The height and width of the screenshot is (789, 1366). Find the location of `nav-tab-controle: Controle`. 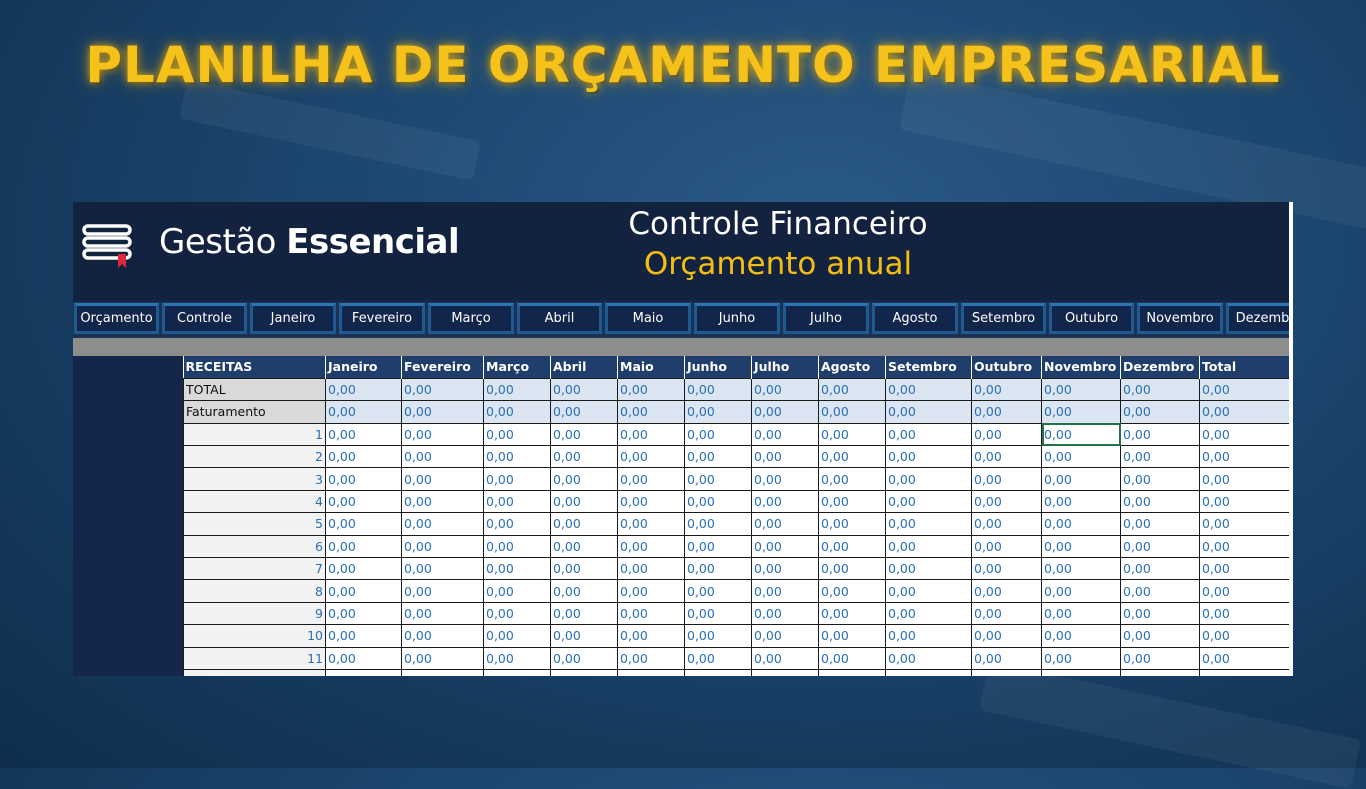

nav-tab-controle: Controle is located at coordinates (204, 318).